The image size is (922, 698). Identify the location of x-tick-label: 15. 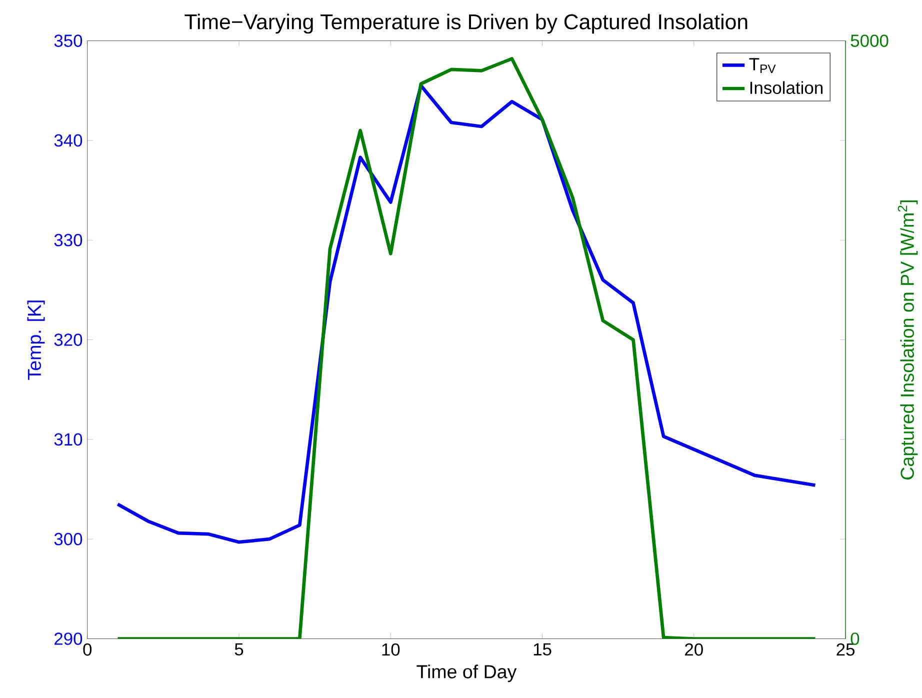
(543, 649).